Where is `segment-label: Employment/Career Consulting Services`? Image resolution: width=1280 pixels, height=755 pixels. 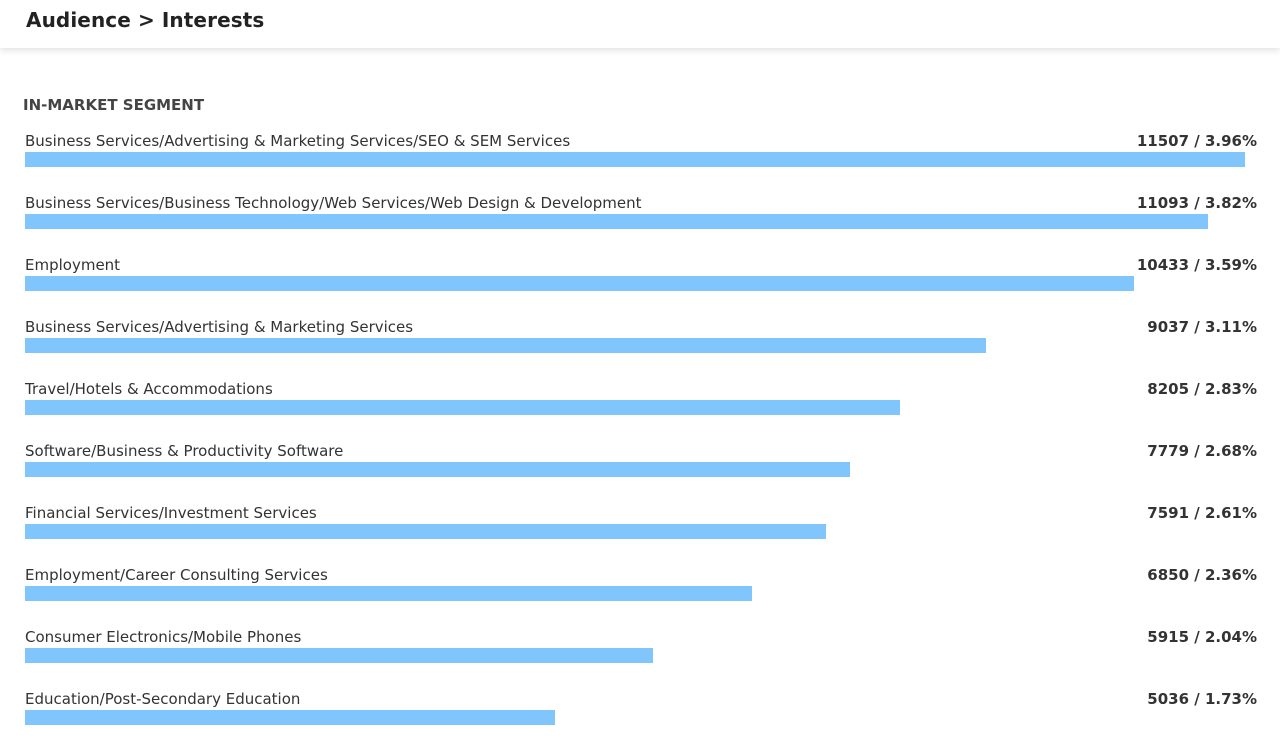
segment-label: Employment/Career Consulting Services is located at coordinates (176, 575).